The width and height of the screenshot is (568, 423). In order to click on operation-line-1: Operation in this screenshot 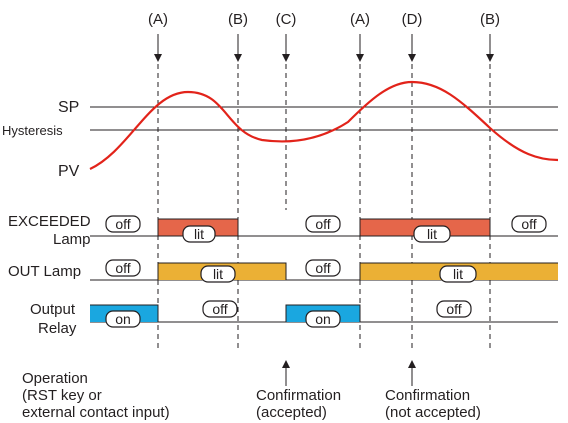, I will do `click(55, 378)`.